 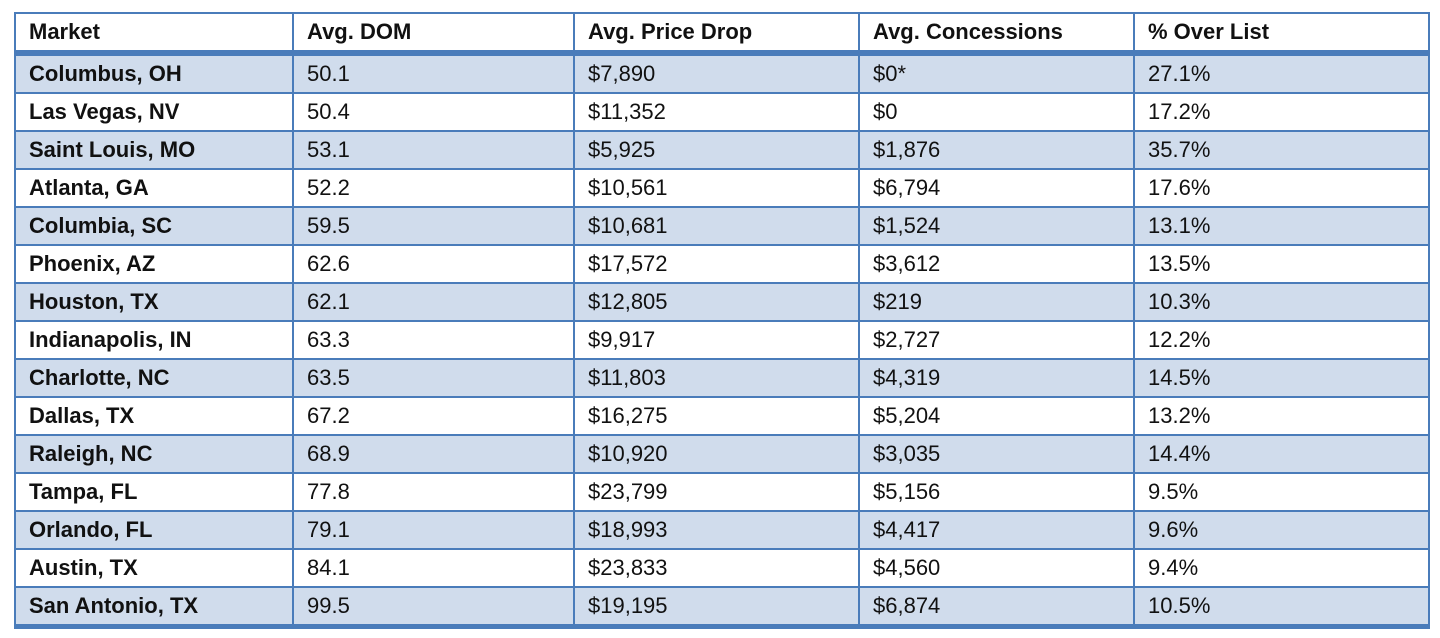 I want to click on value-cell: 50.4, so click(x=433, y=112).